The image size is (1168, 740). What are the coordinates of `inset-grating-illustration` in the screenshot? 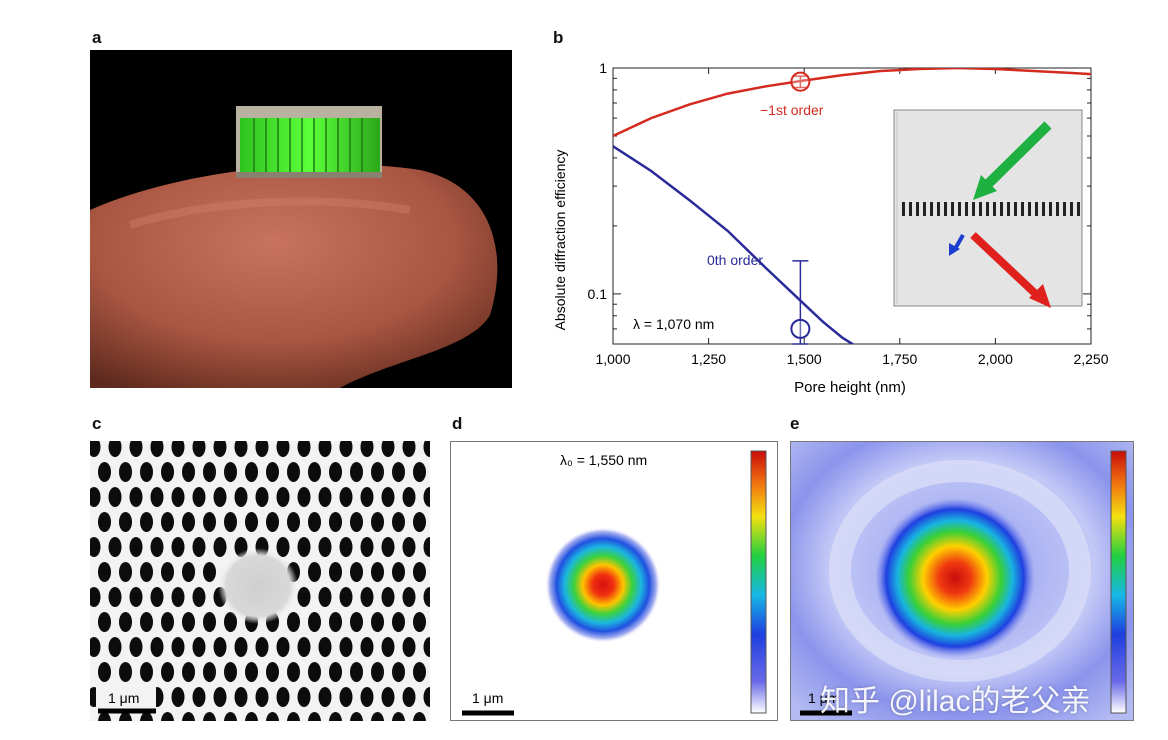 It's located at (988, 208).